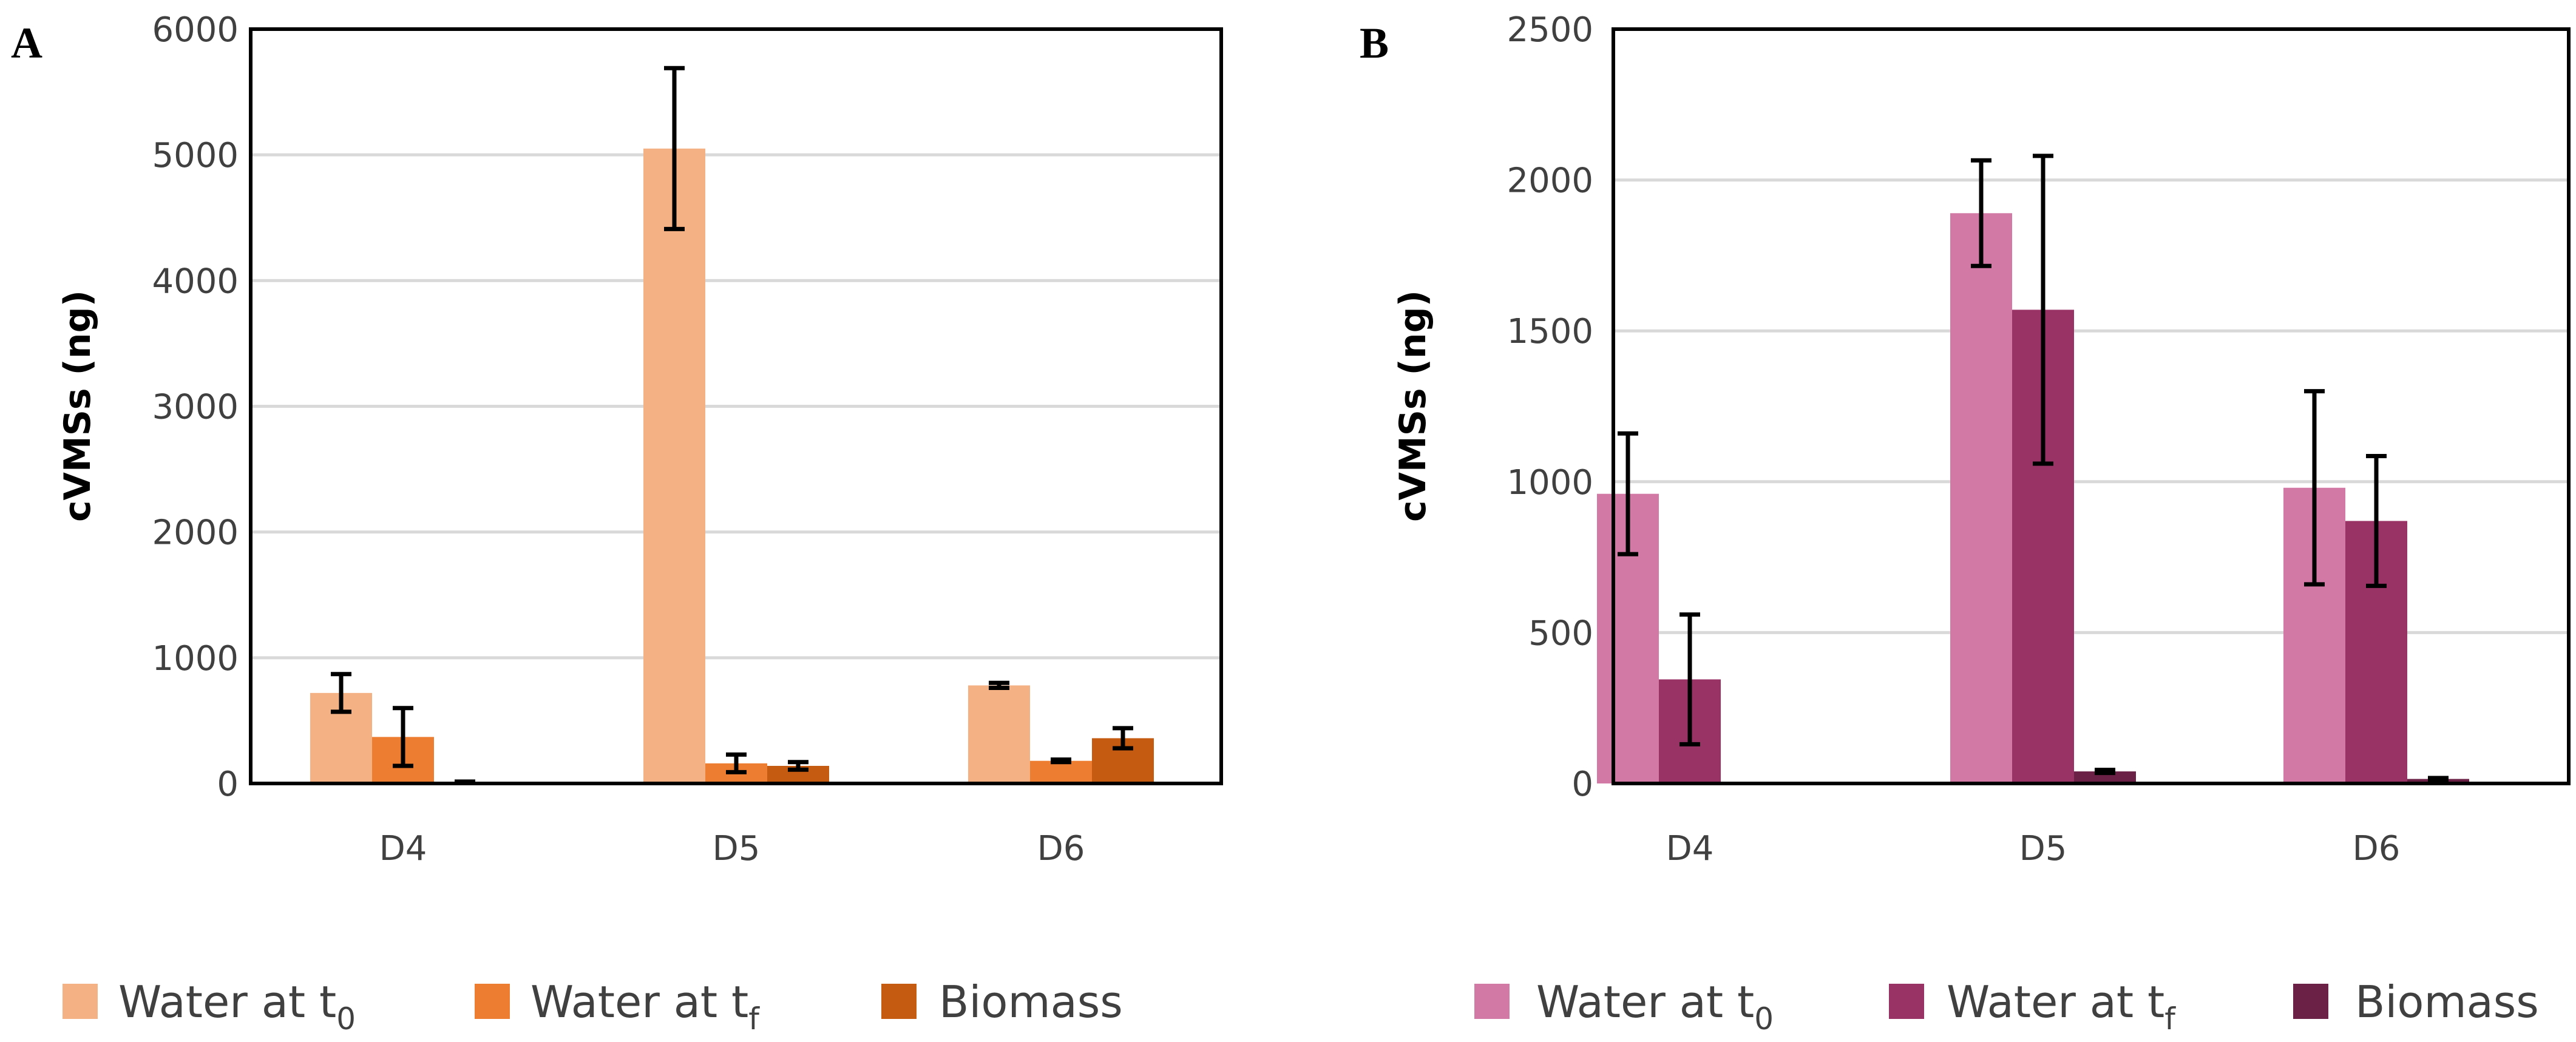 The image size is (2576, 1042). I want to click on chart-a-legend-label: Water at tf, so click(645, 1006).